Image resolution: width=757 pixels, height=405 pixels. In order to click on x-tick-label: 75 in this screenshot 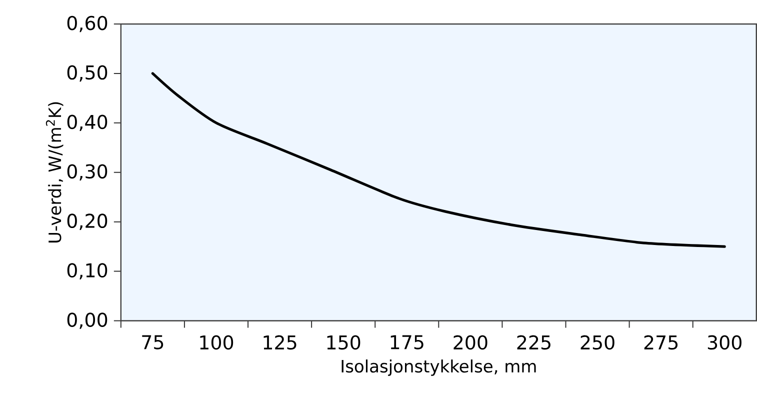, I will do `click(153, 342)`.